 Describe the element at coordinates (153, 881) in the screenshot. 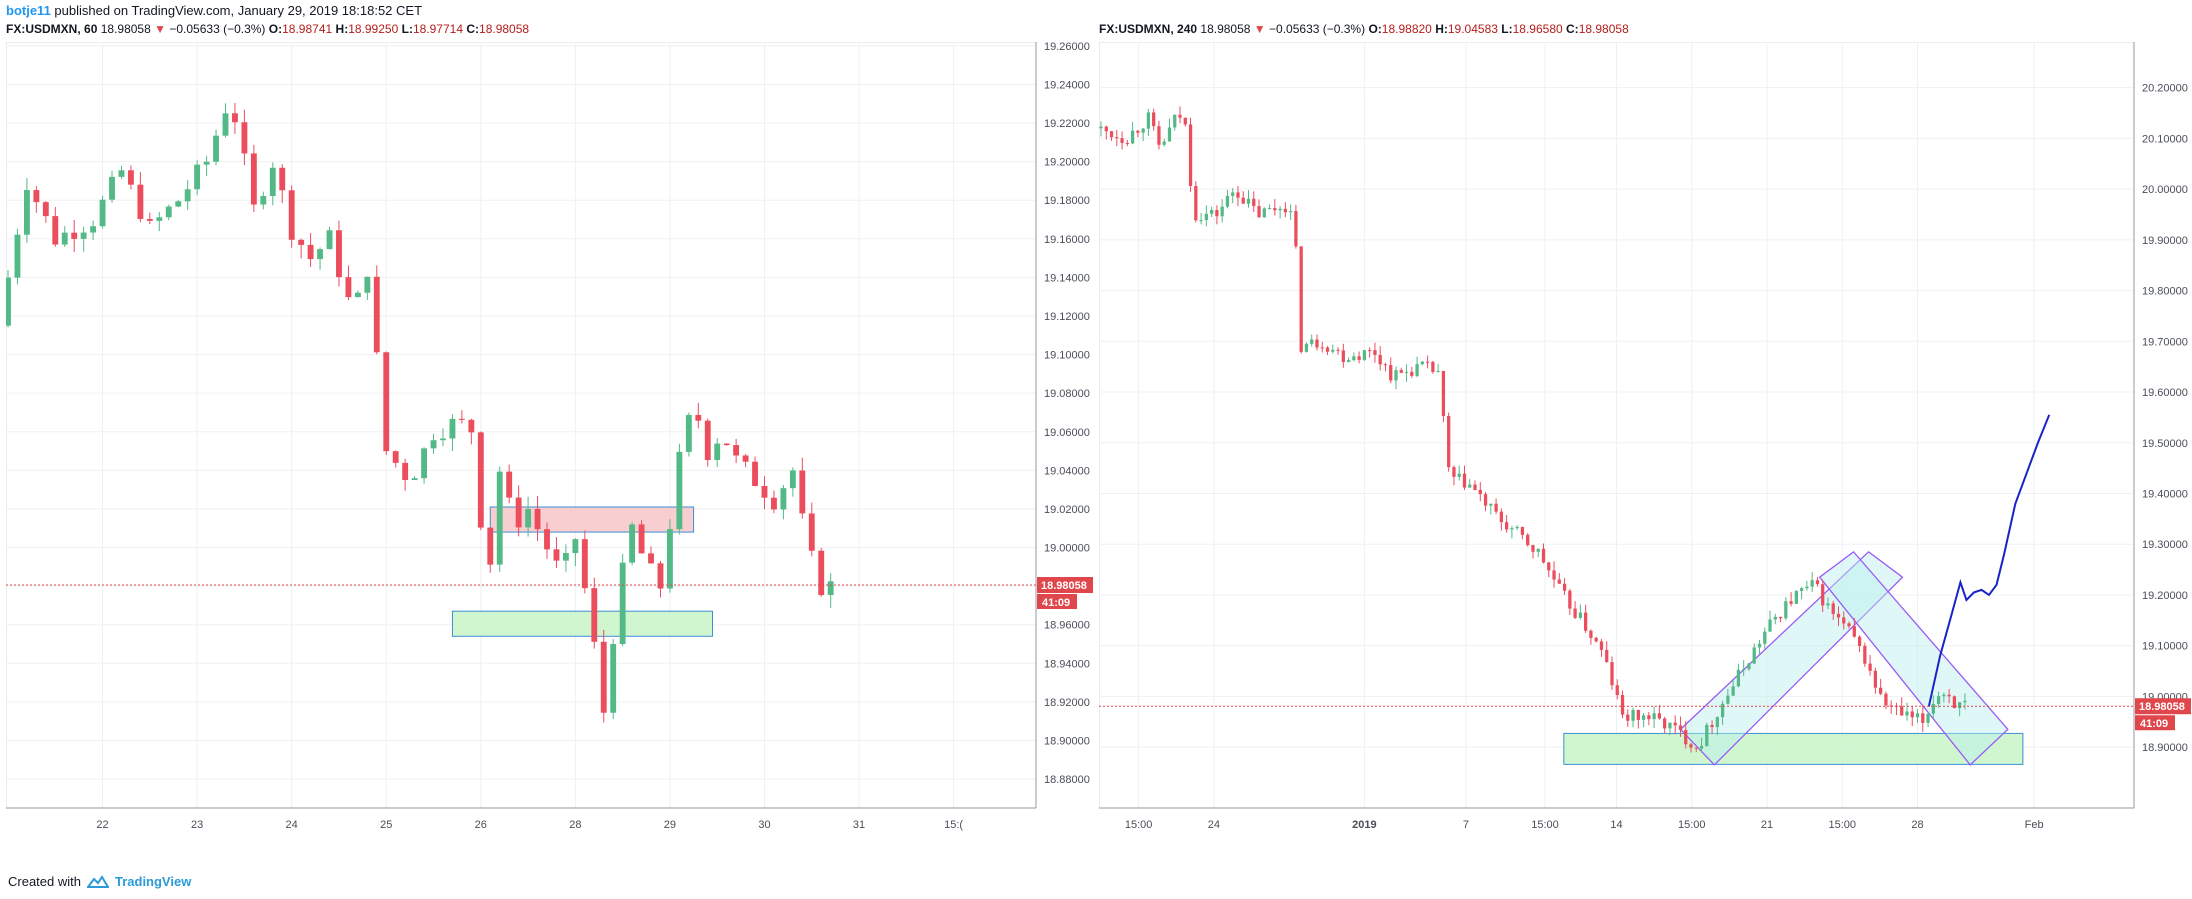

I see `tradingview-brand: TradingView` at that location.